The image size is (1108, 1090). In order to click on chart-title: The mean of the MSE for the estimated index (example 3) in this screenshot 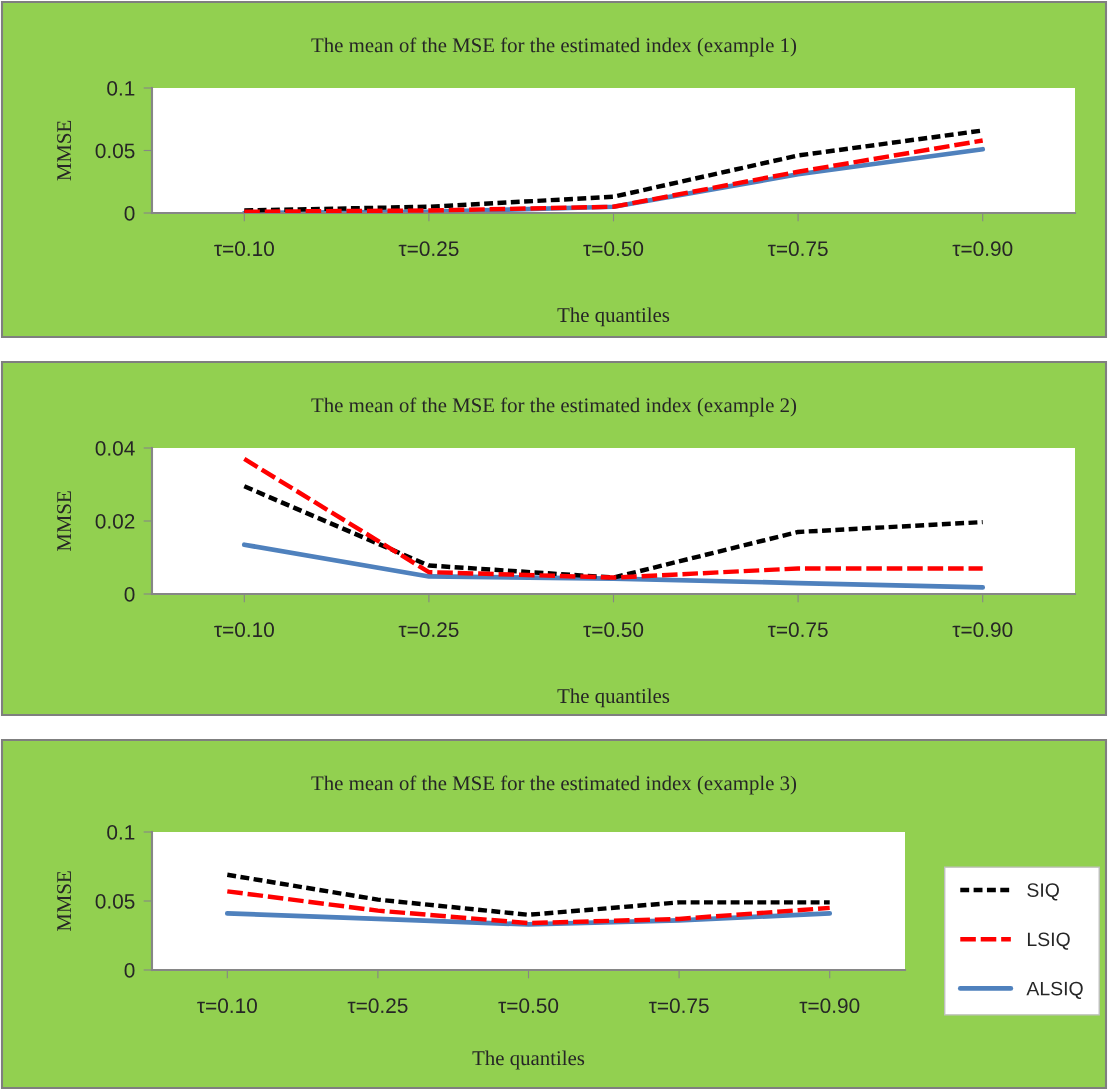, I will do `click(554, 785)`.